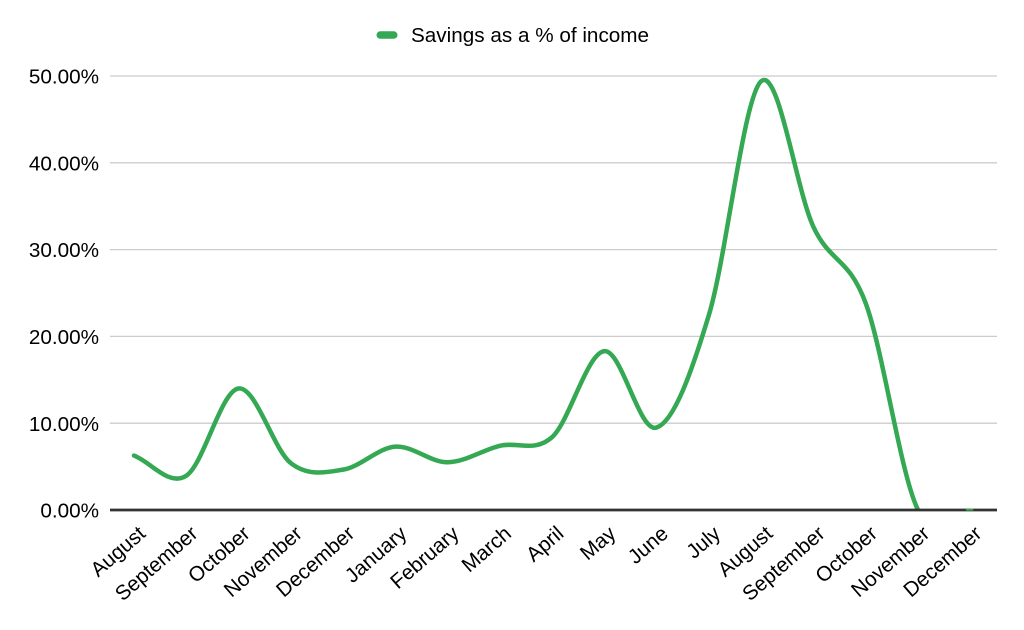 The image size is (1024, 630). What do you see at coordinates (64, 424) in the screenshot?
I see `svg-text: 10.00%` at bounding box center [64, 424].